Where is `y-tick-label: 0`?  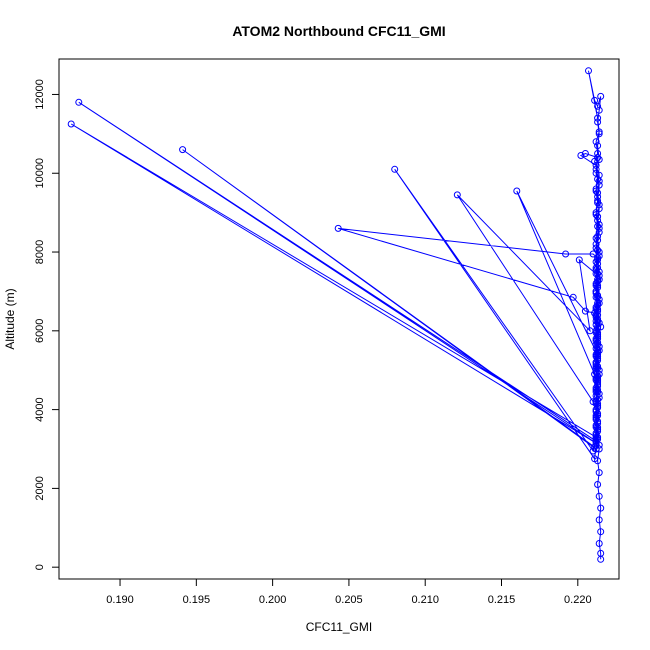
y-tick-label: 0 is located at coordinates (40, 567).